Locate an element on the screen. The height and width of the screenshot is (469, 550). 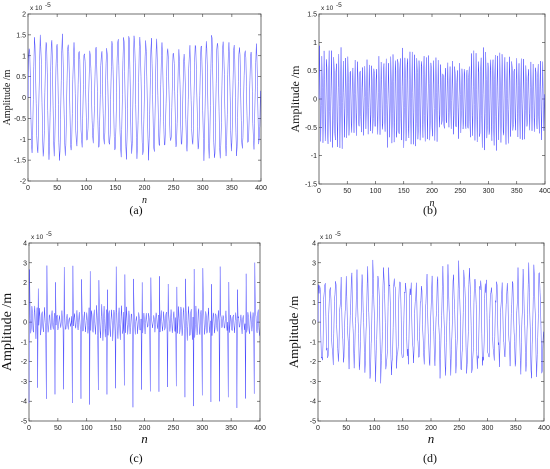
panel-caption: (a) is located at coordinates (135, 210).